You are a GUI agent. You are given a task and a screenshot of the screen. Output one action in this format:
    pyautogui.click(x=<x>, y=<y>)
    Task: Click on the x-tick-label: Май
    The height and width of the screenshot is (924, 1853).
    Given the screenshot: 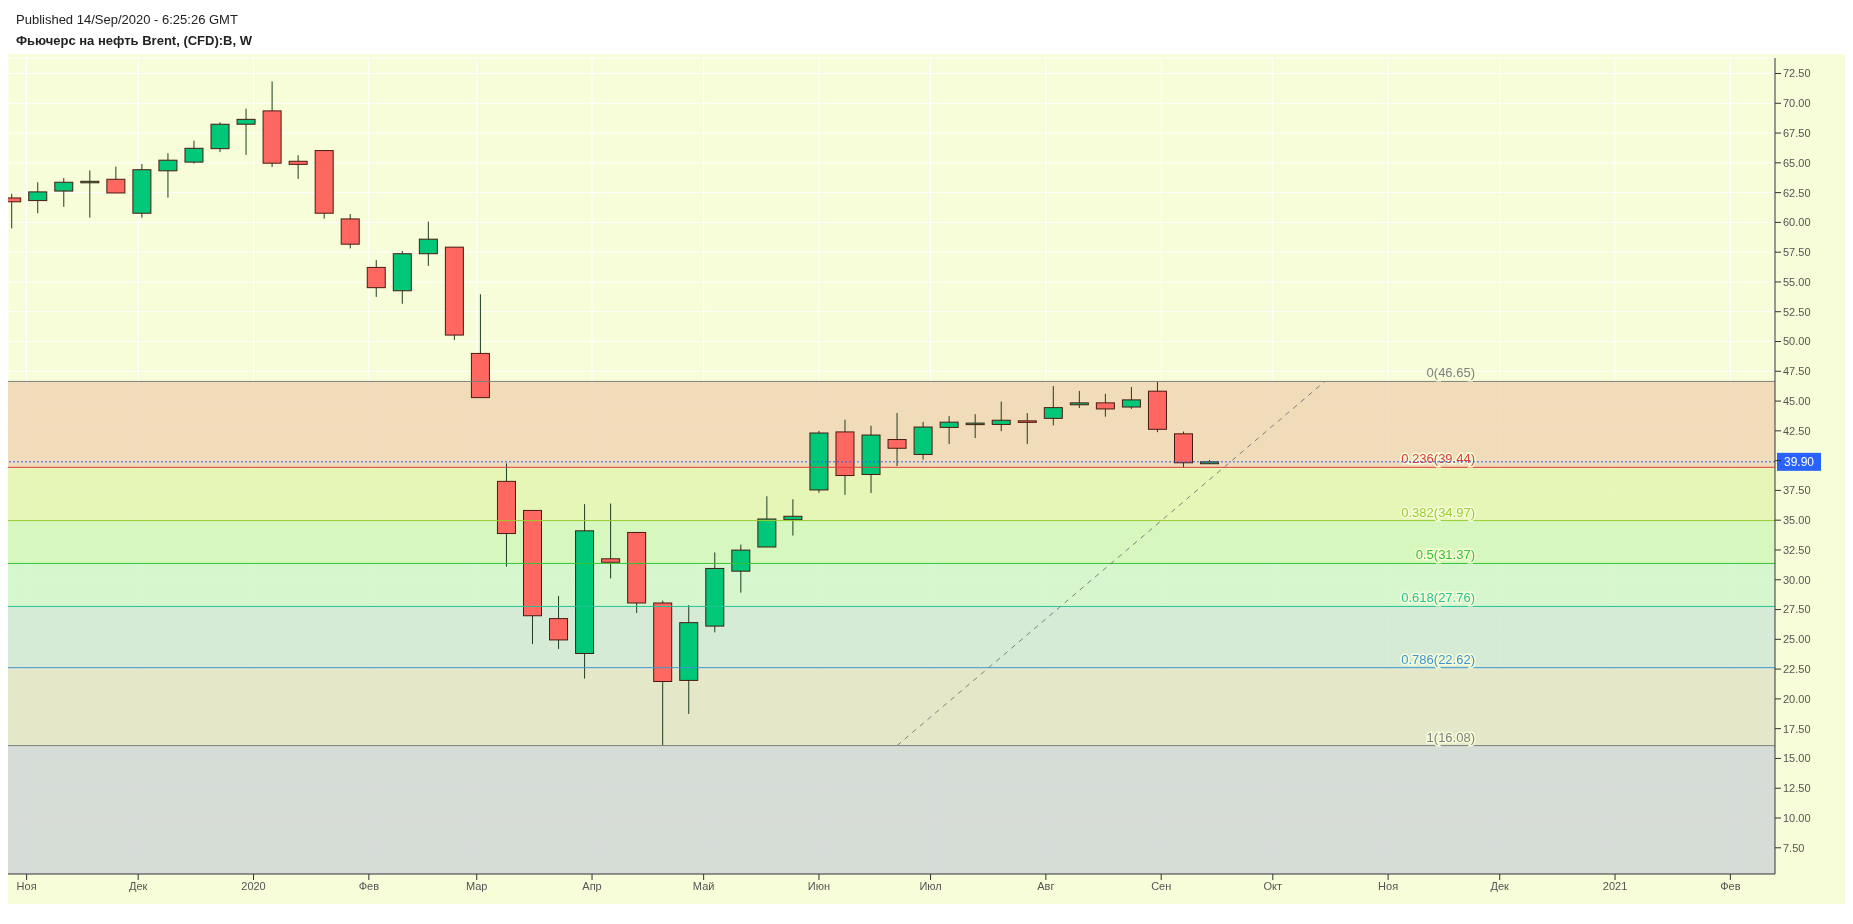 What is the action you would take?
    pyautogui.click(x=703, y=885)
    